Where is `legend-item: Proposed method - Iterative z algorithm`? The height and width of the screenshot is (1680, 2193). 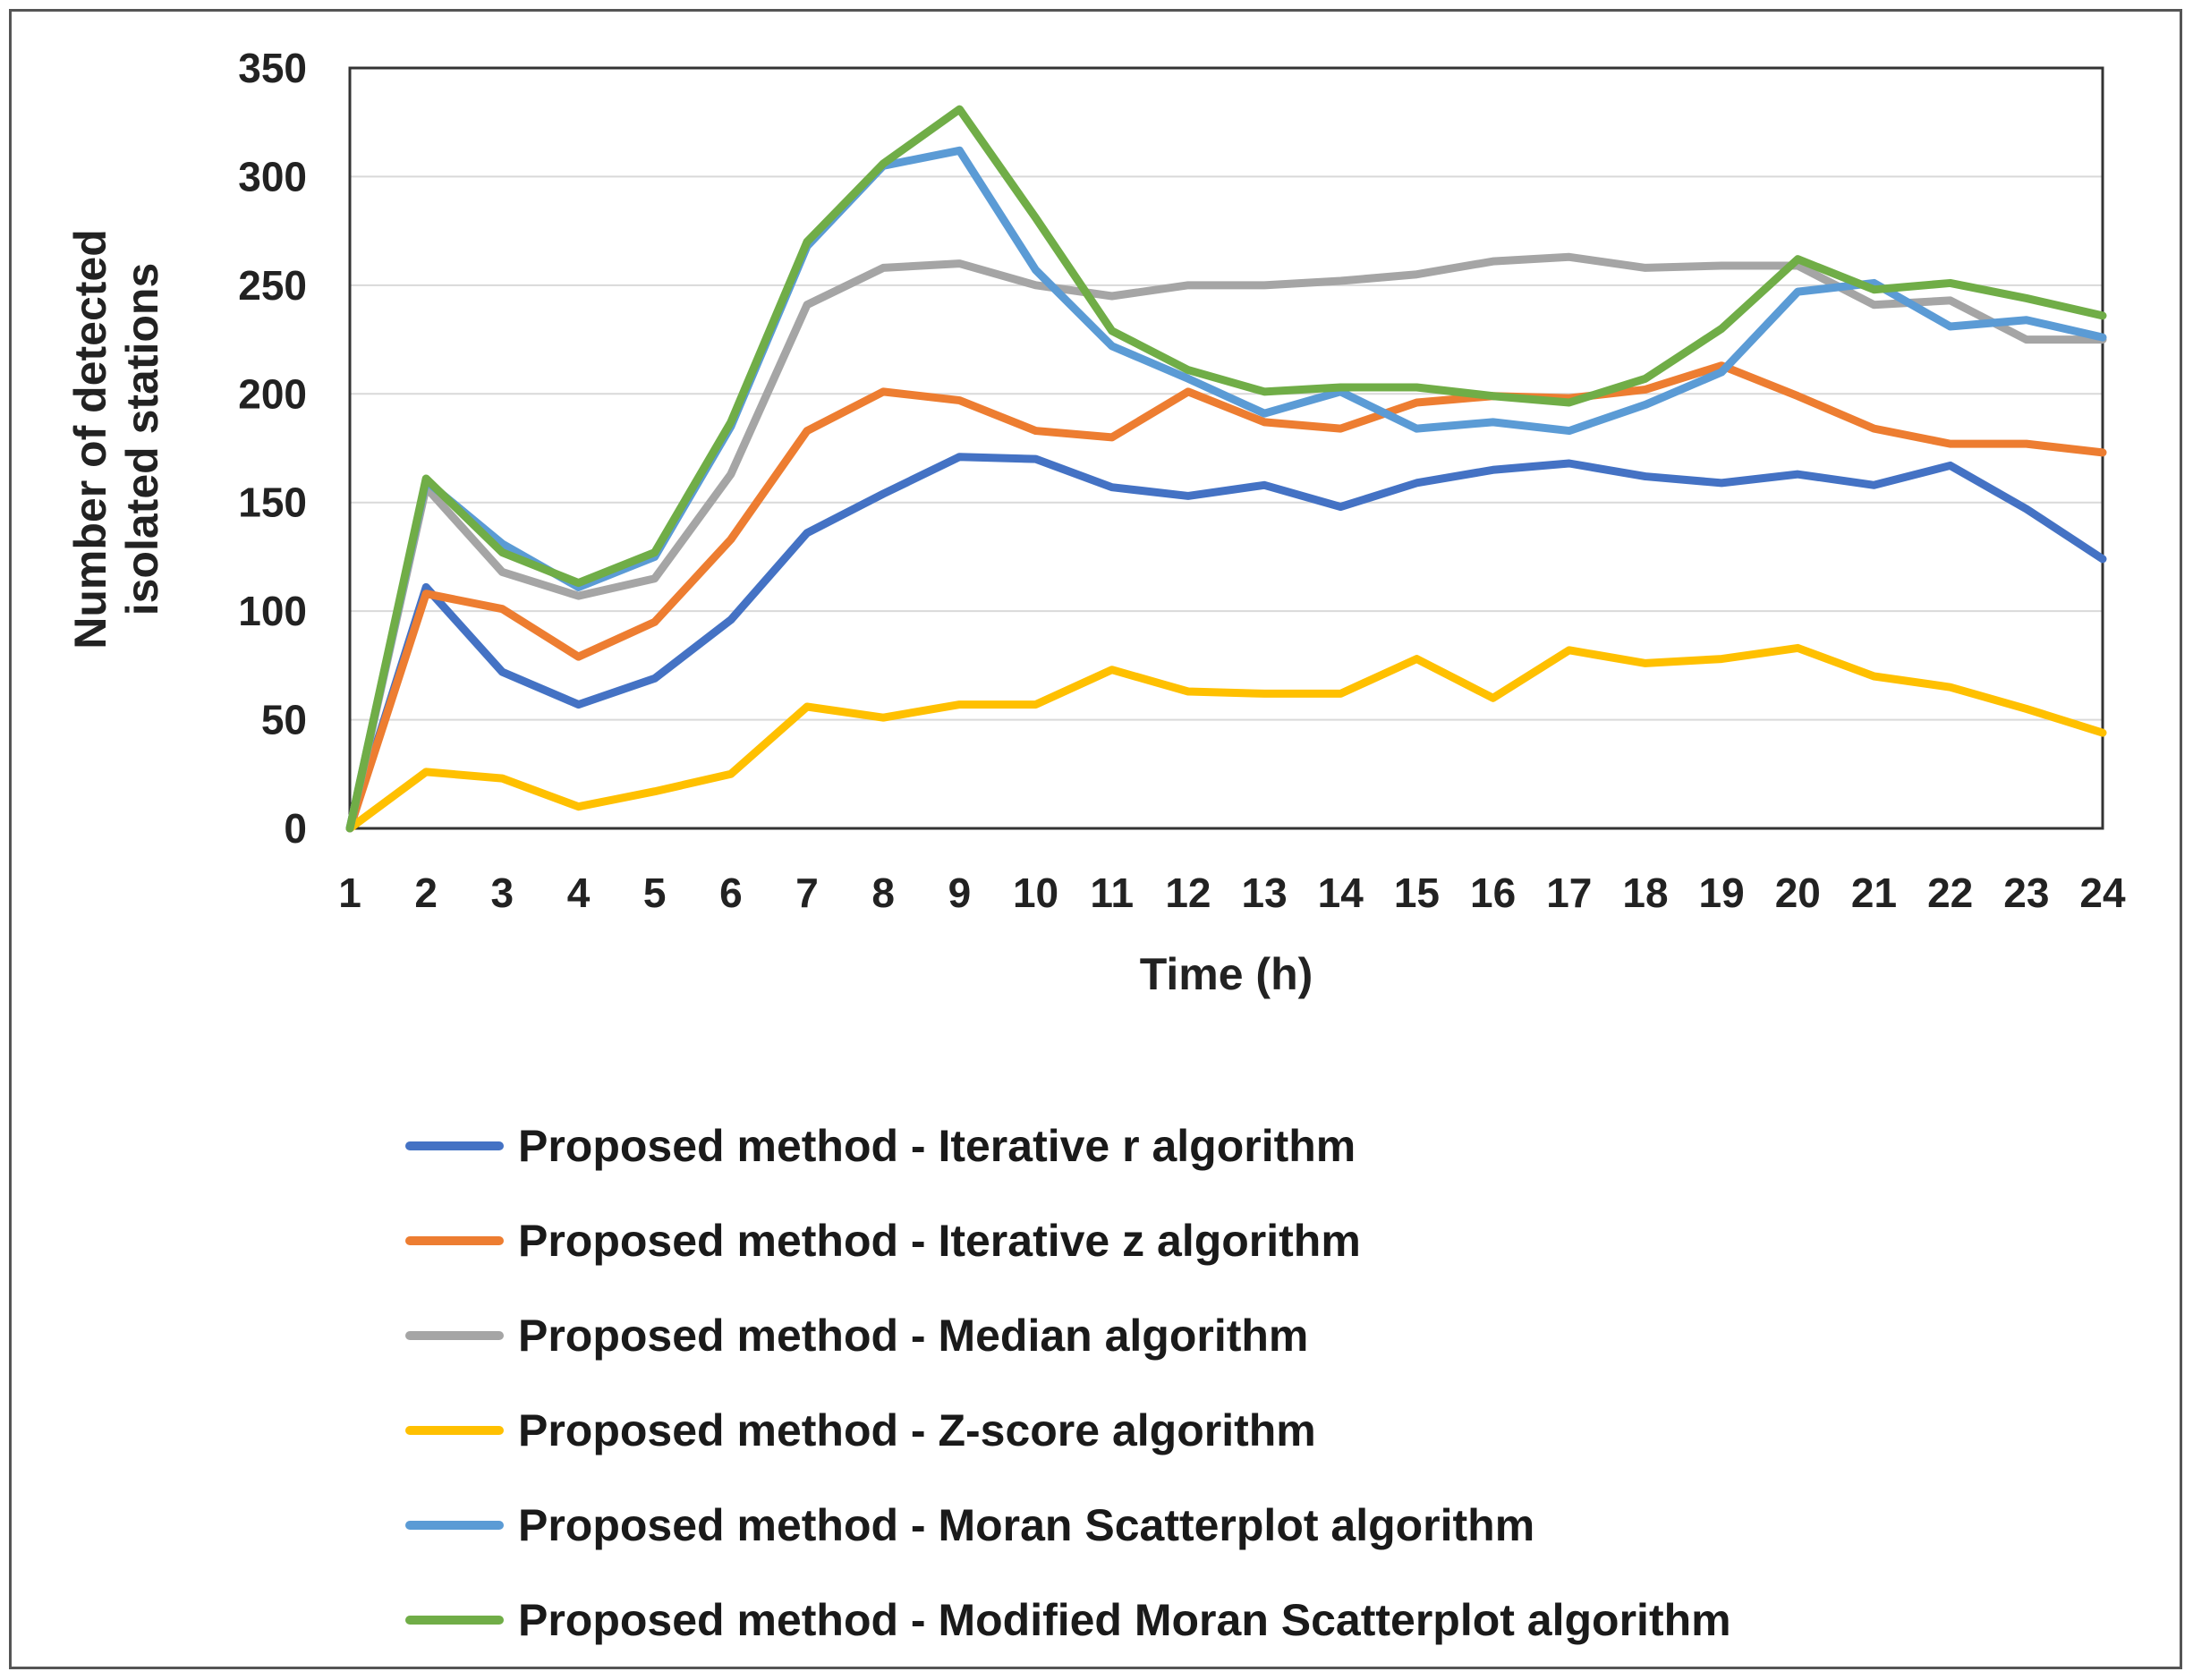
legend-item: Proposed method - Iterative z algorithm is located at coordinates (1068, 1240).